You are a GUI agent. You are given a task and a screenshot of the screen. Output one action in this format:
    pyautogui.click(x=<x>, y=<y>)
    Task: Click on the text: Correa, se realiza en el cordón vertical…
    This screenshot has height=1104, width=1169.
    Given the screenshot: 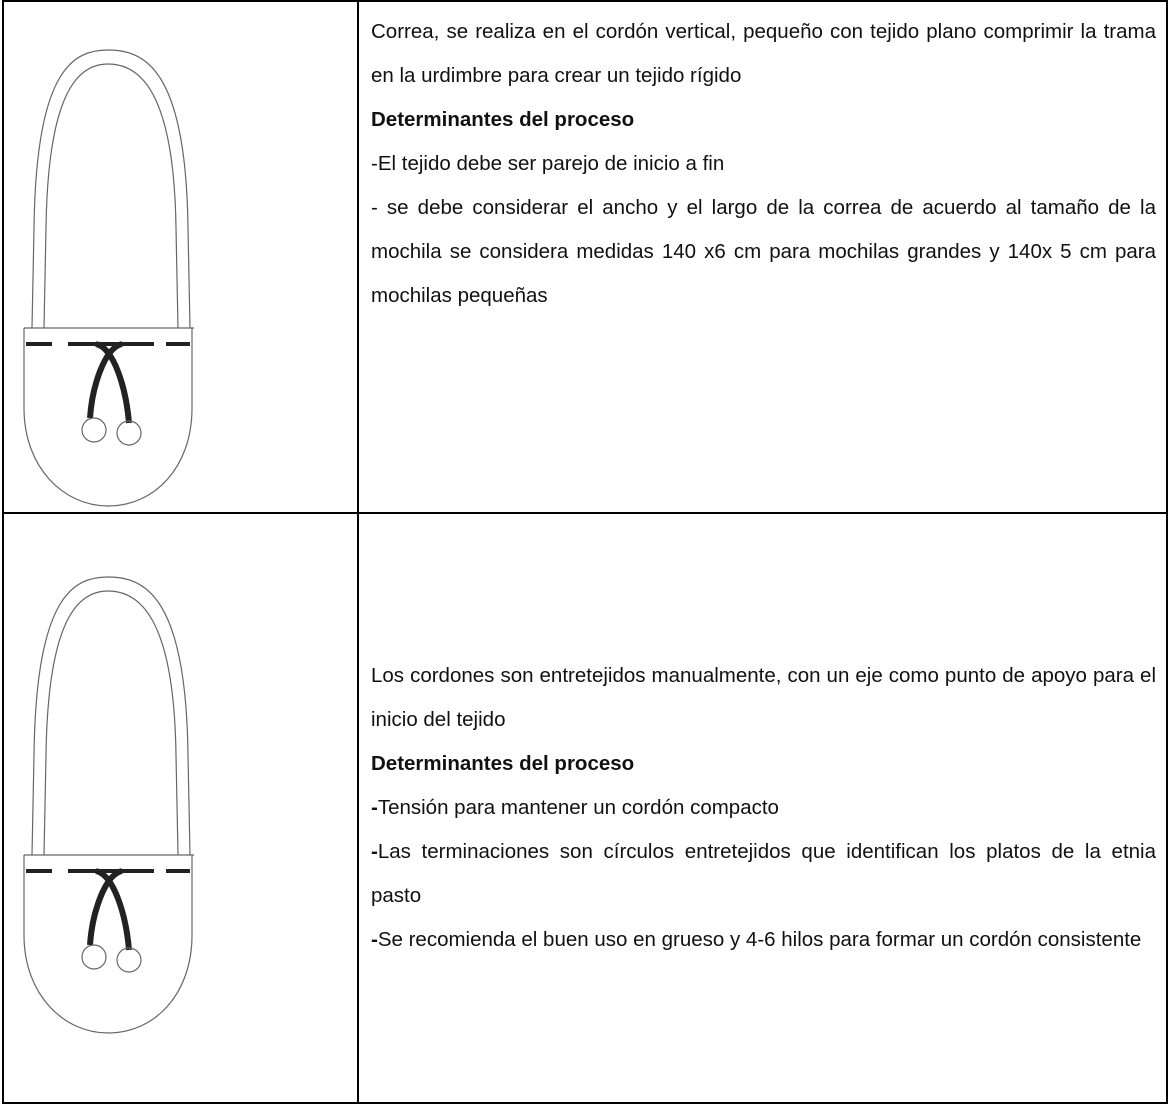 What is the action you would take?
    pyautogui.click(x=763, y=53)
    